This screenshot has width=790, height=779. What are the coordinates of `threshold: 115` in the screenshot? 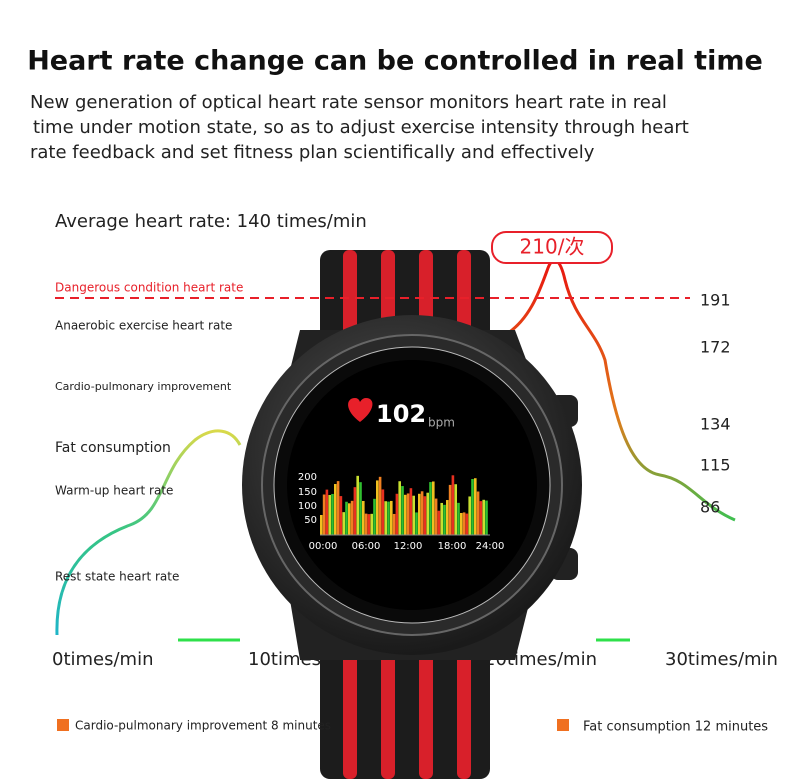 It's located at (715, 465).